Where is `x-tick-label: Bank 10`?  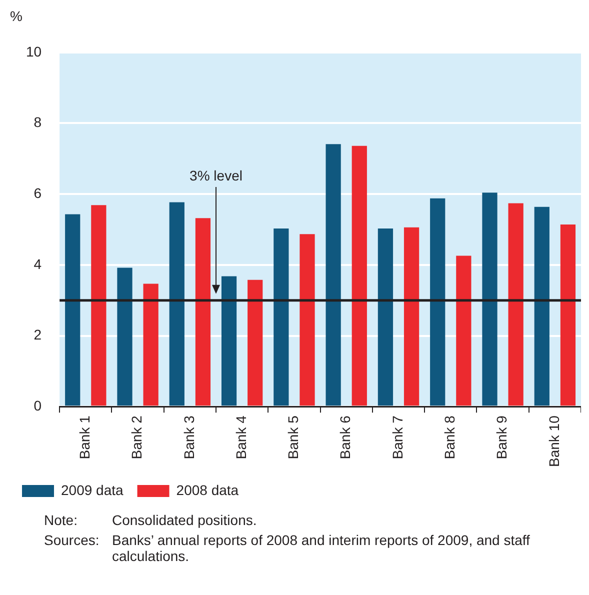
x-tick-label: Bank 10 is located at coordinates (554, 441).